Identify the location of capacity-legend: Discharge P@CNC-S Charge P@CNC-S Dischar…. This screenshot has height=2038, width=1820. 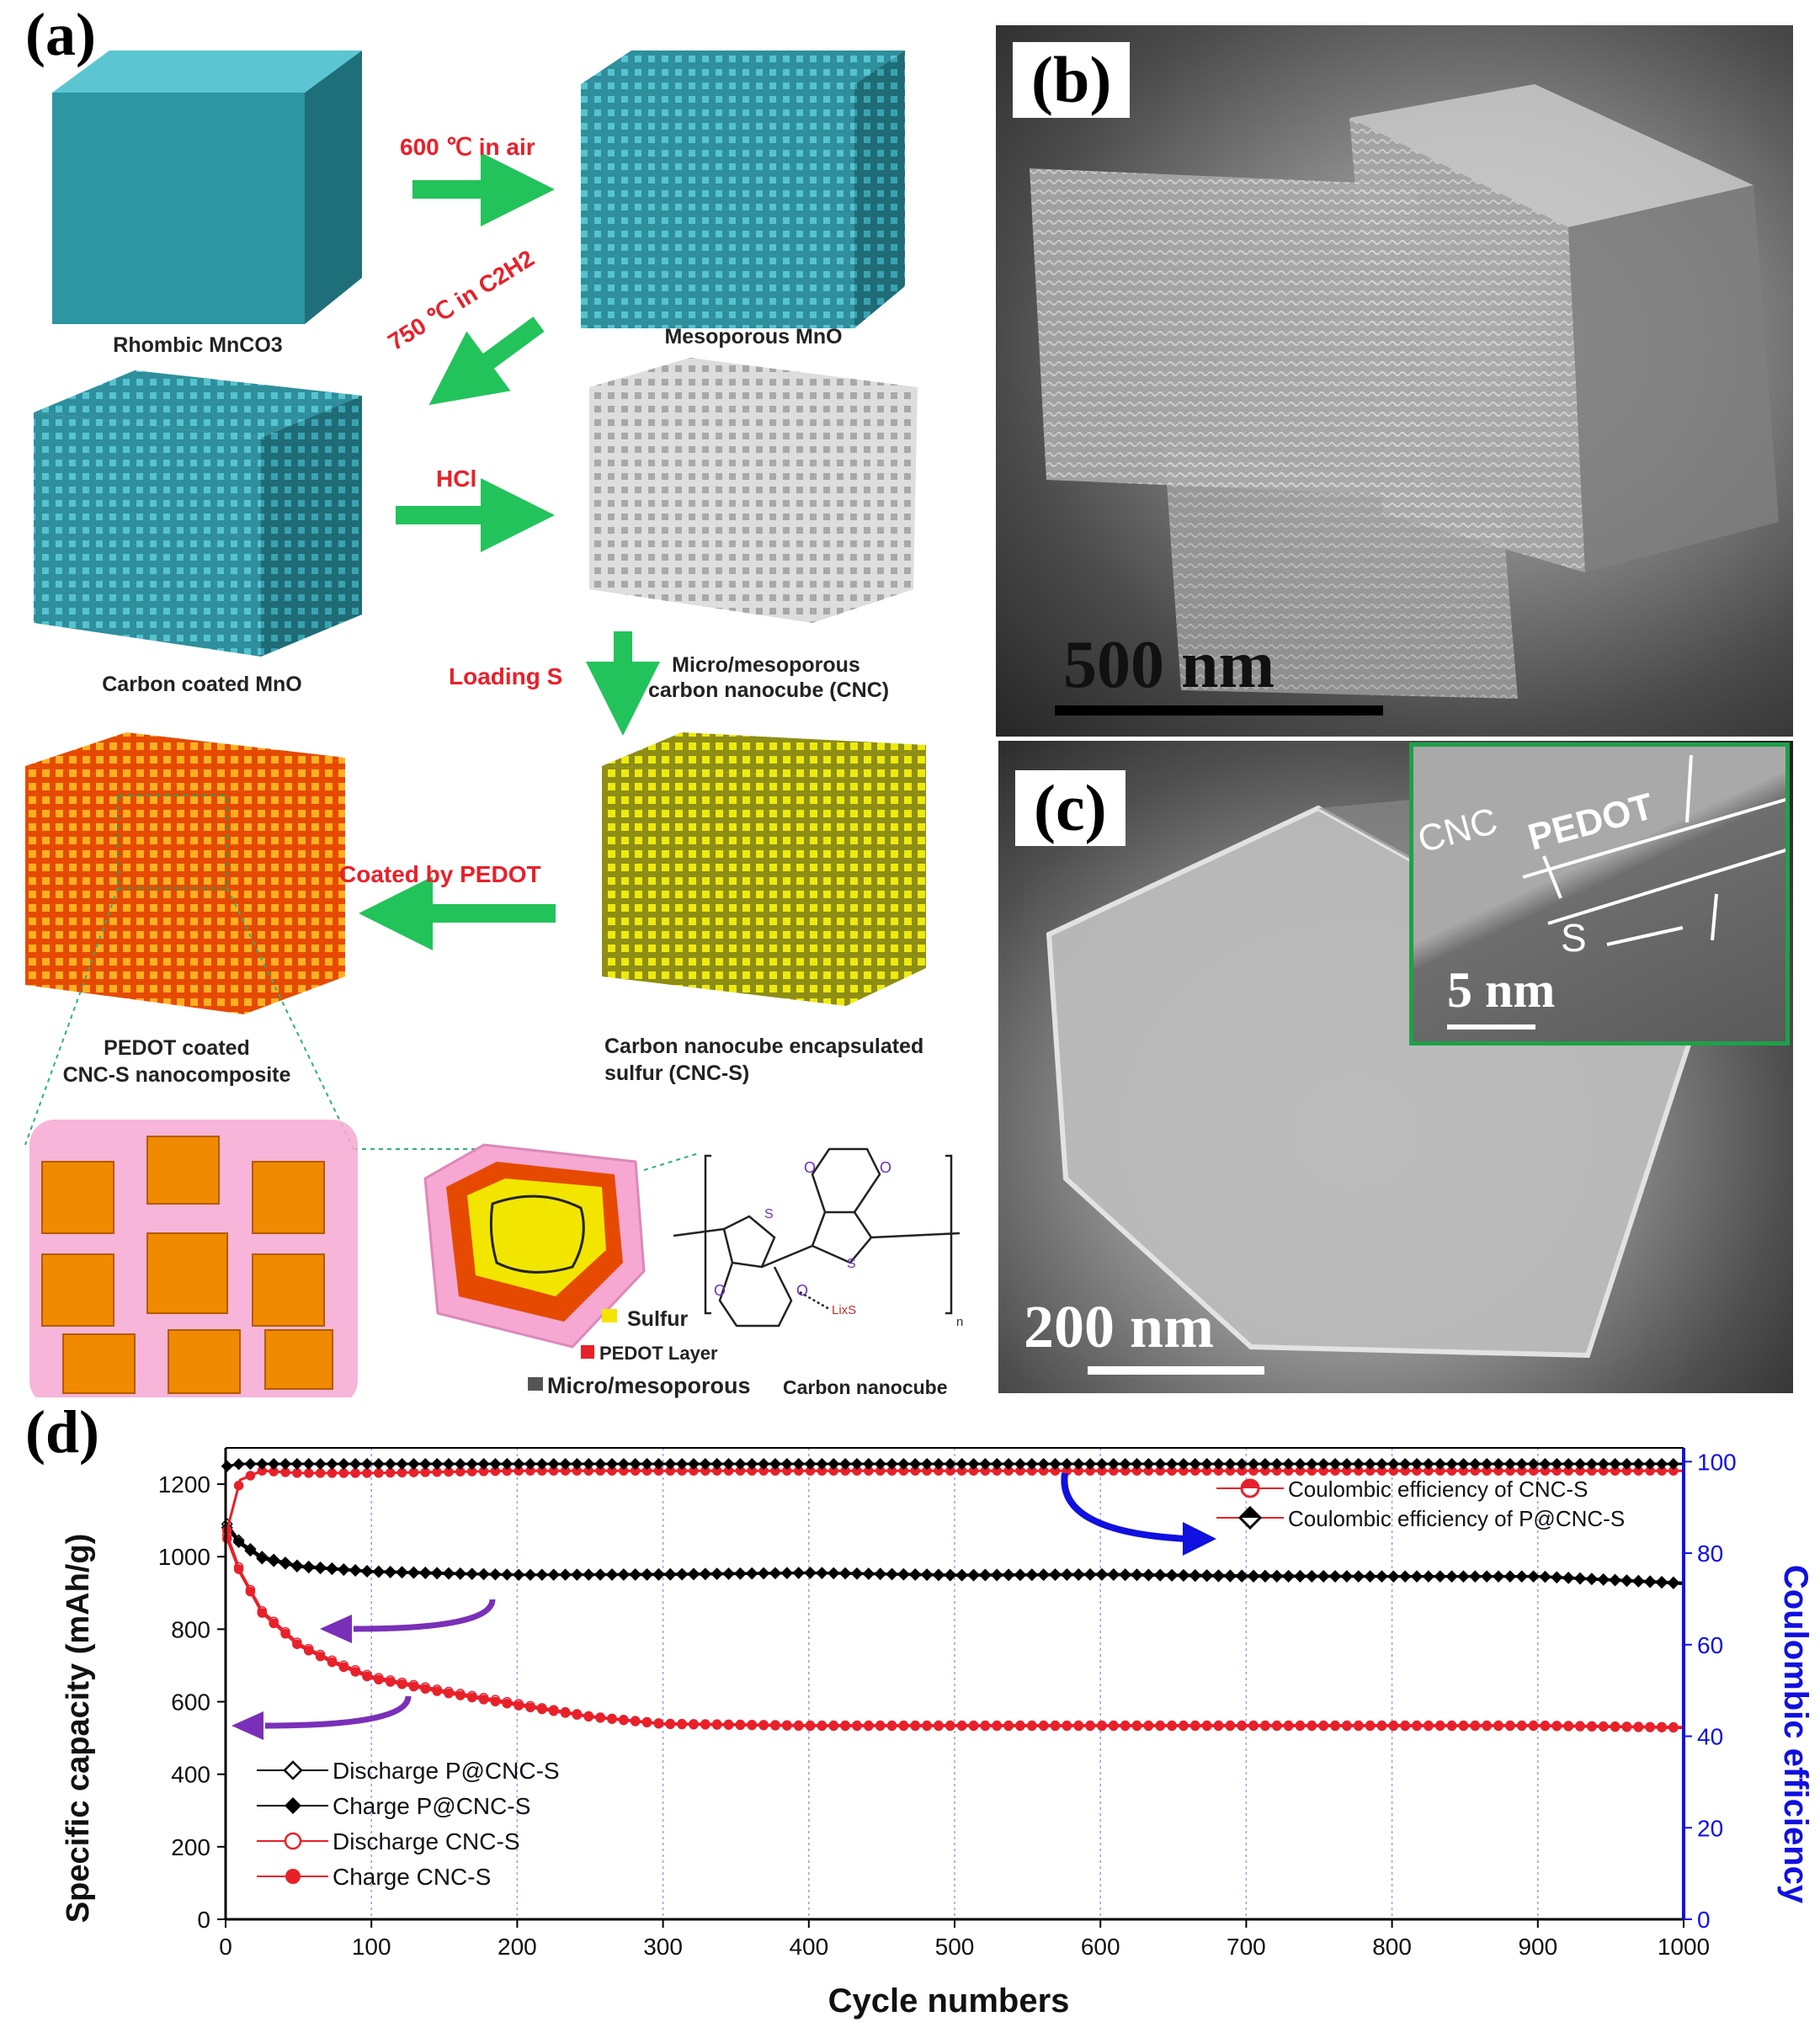
(408, 1824).